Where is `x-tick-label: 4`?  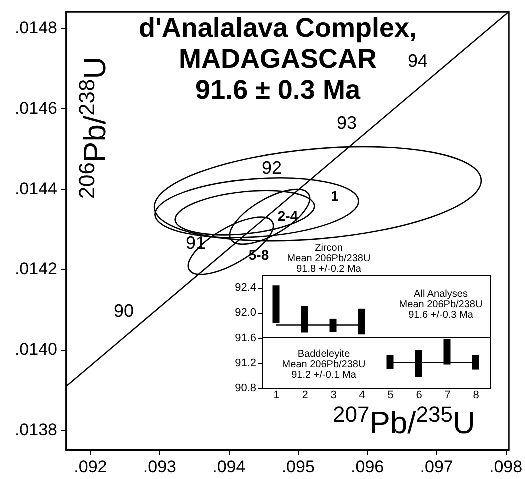
x-tick-label: 4 is located at coordinates (362, 396).